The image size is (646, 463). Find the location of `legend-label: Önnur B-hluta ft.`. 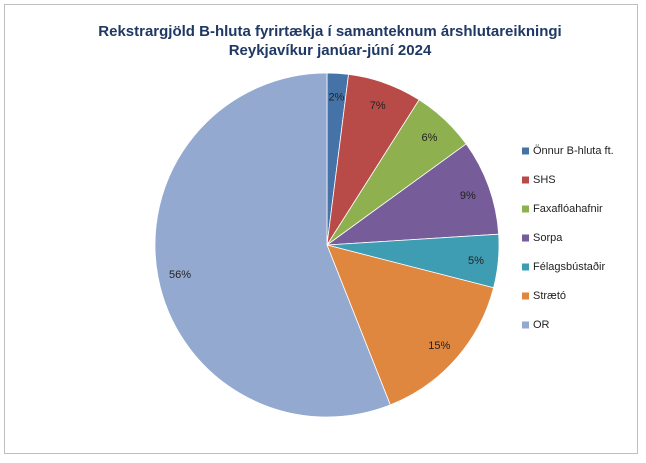

legend-label: Önnur B-hluta ft. is located at coordinates (573, 151).